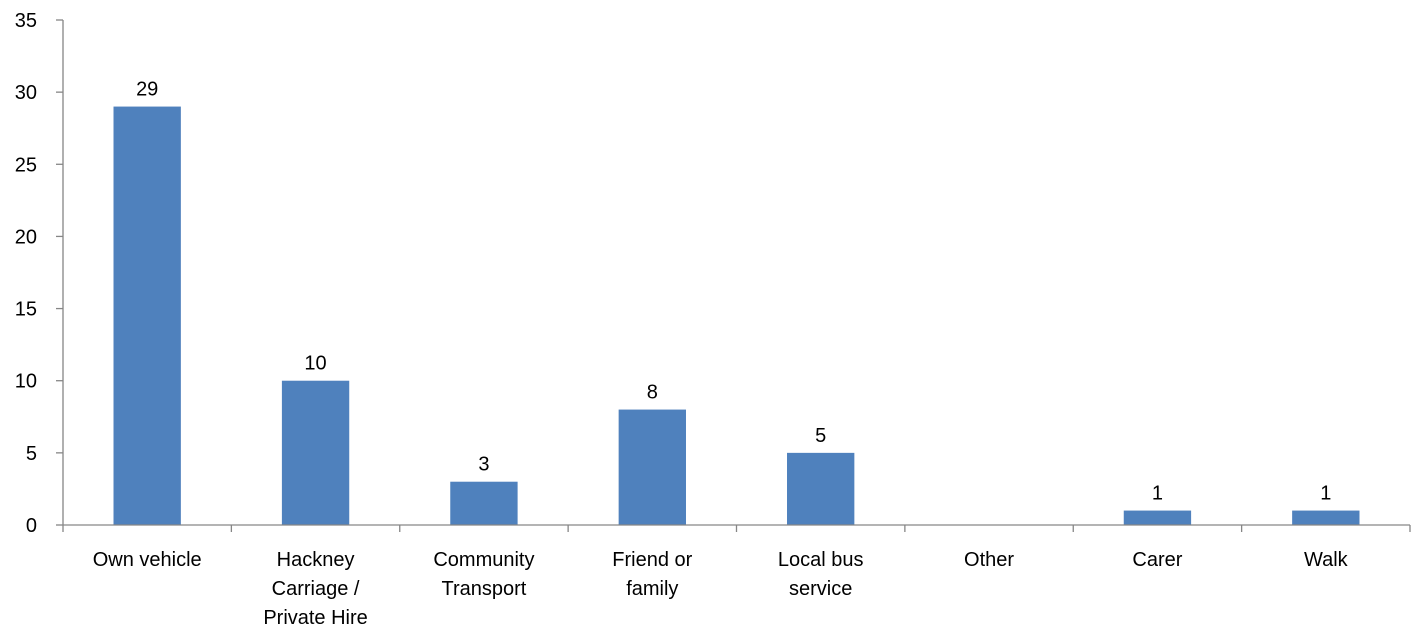 The width and height of the screenshot is (1413, 634). What do you see at coordinates (31, 454) in the screenshot?
I see `y-tick-label-1: 5` at bounding box center [31, 454].